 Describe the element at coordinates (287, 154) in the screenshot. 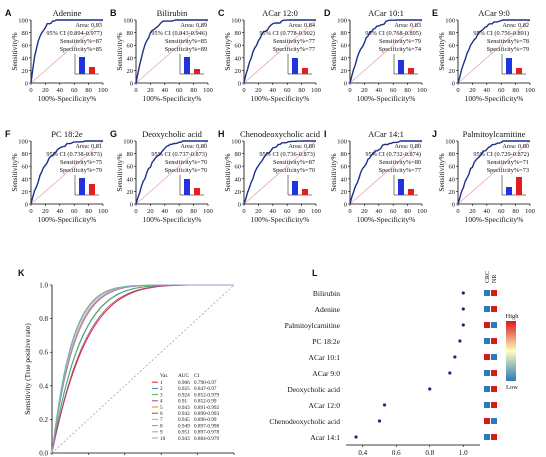

I see `ci-text: 95% CI (0.736-0.873)` at that location.